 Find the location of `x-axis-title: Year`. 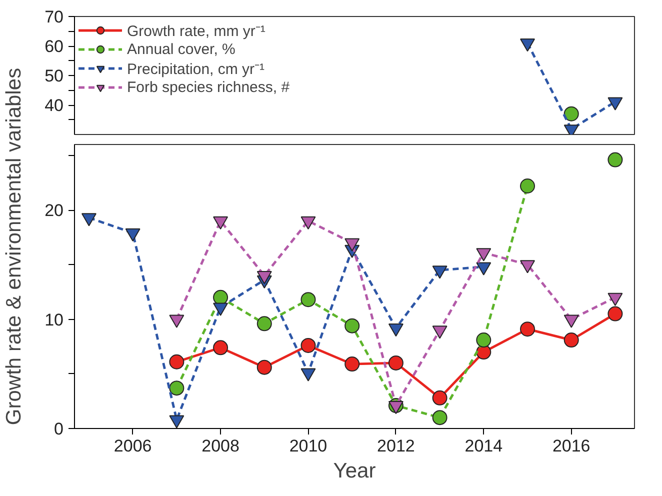

x-axis-title: Year is located at coordinates (354, 471).